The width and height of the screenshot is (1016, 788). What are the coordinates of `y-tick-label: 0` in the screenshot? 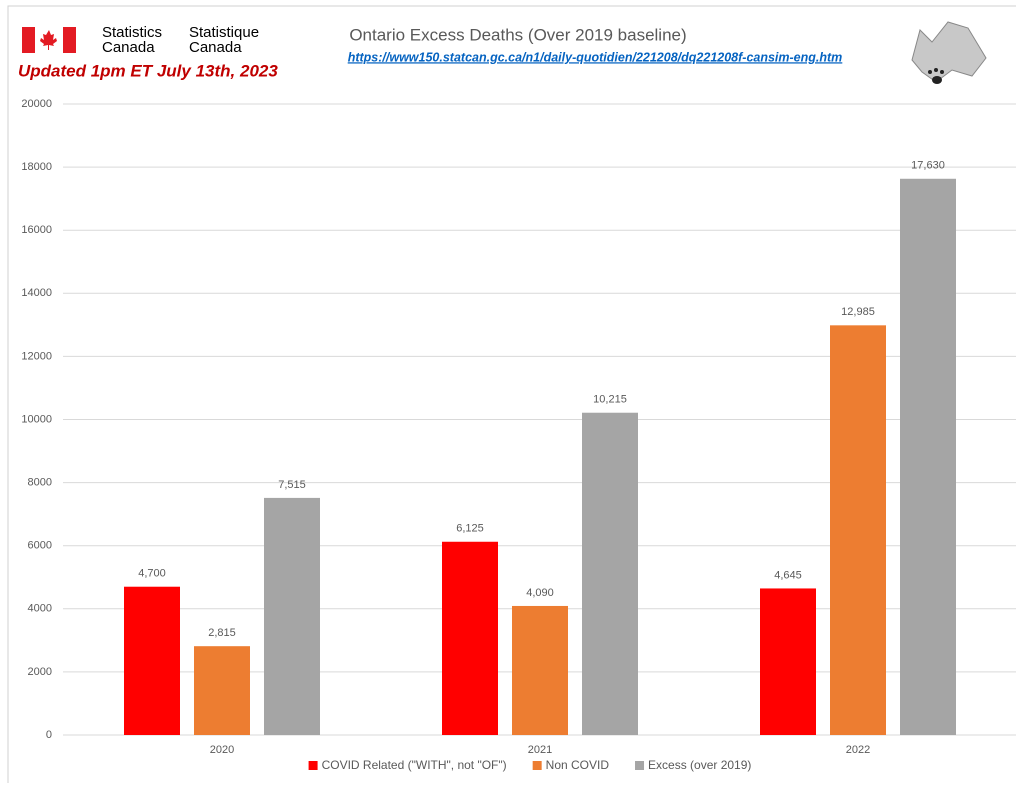 It's located at (49, 735).